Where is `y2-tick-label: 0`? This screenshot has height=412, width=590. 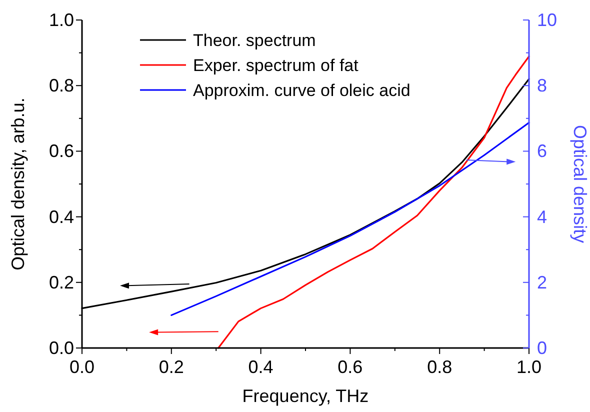
y2-tick-label: 0 is located at coordinates (542, 348).